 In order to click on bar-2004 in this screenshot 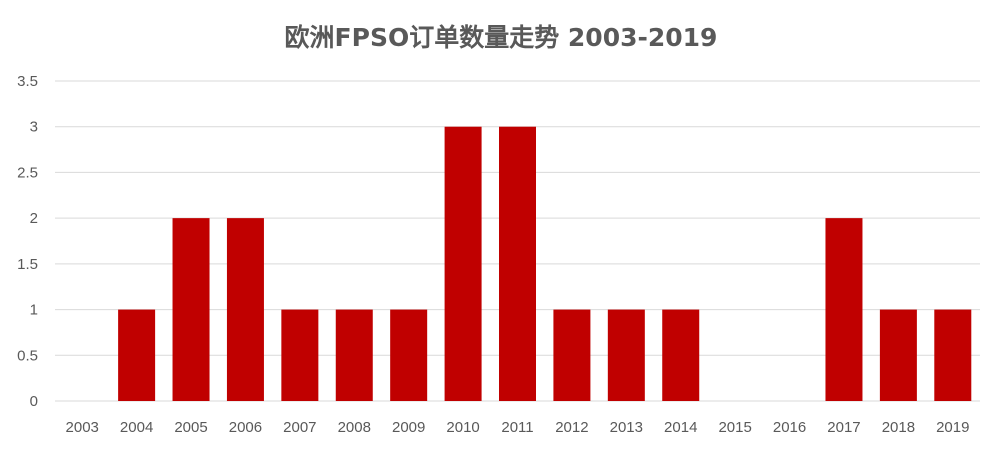, I will do `click(137, 355)`.